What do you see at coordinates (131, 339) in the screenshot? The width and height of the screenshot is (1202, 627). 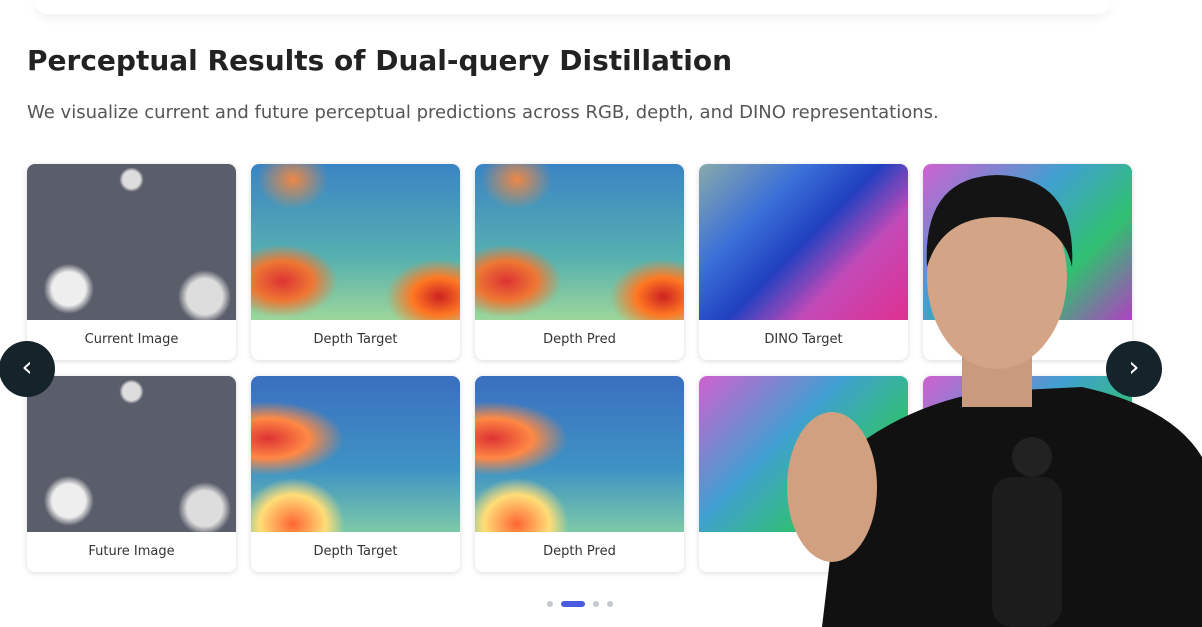 I see `card-caption: Current Image` at bounding box center [131, 339].